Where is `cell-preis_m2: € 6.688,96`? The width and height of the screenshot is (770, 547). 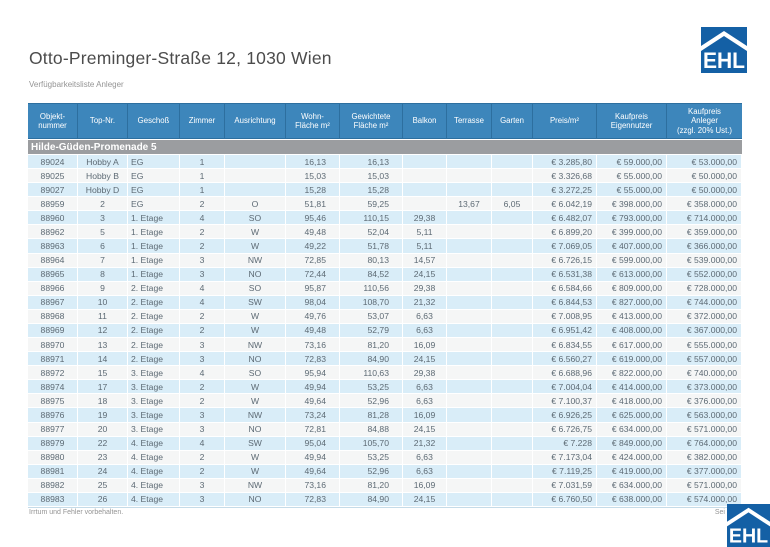 cell-preis_m2: € 6.688,96 is located at coordinates (565, 373).